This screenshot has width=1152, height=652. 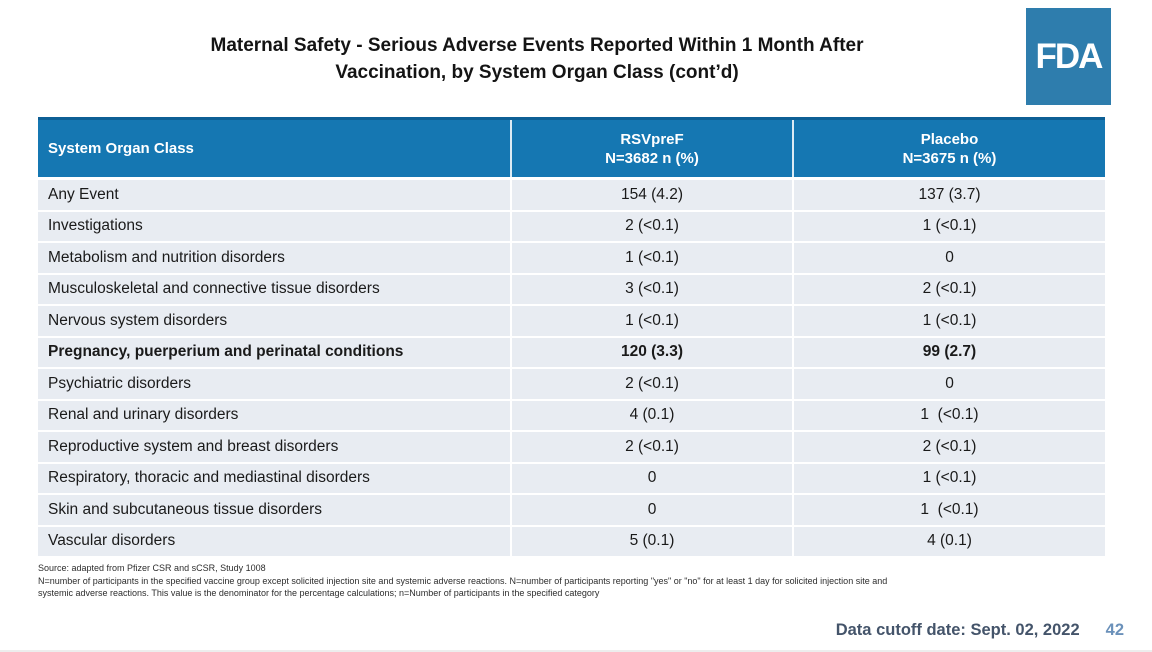 I want to click on soc-cell: Nervous system disorders, so click(x=138, y=320).